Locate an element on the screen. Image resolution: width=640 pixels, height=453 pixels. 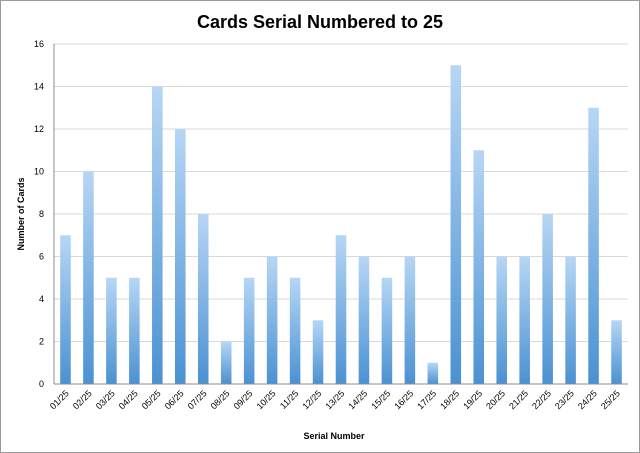
y-tick-label: 0 is located at coordinates (41, 384).